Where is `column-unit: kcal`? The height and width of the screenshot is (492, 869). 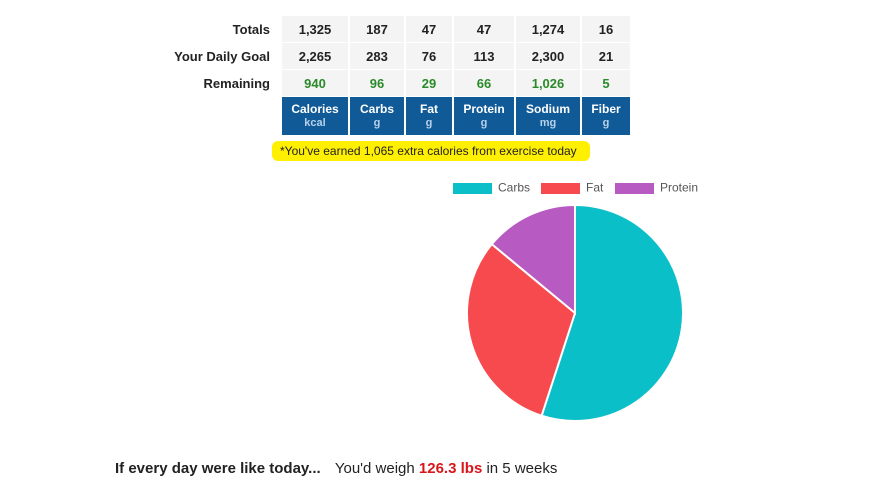
column-unit: kcal is located at coordinates (315, 123).